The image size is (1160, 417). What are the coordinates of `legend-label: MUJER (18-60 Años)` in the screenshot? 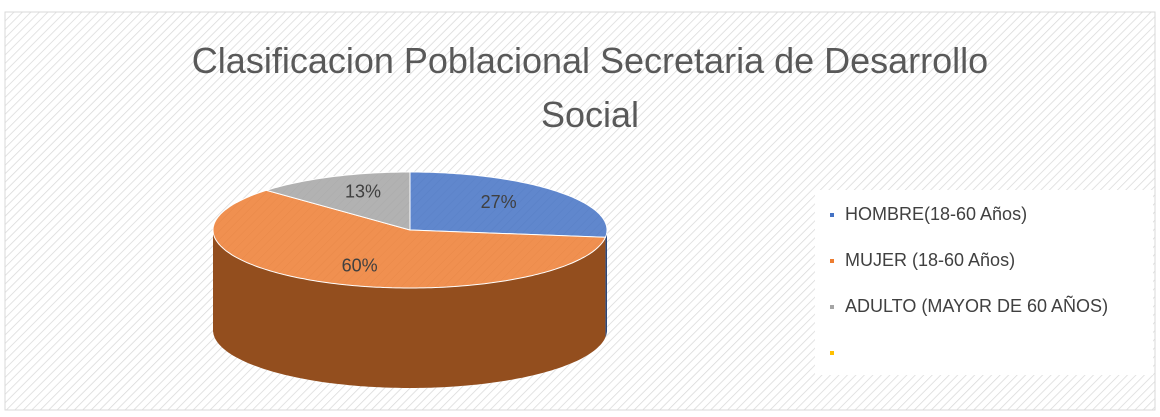 It's located at (930, 260).